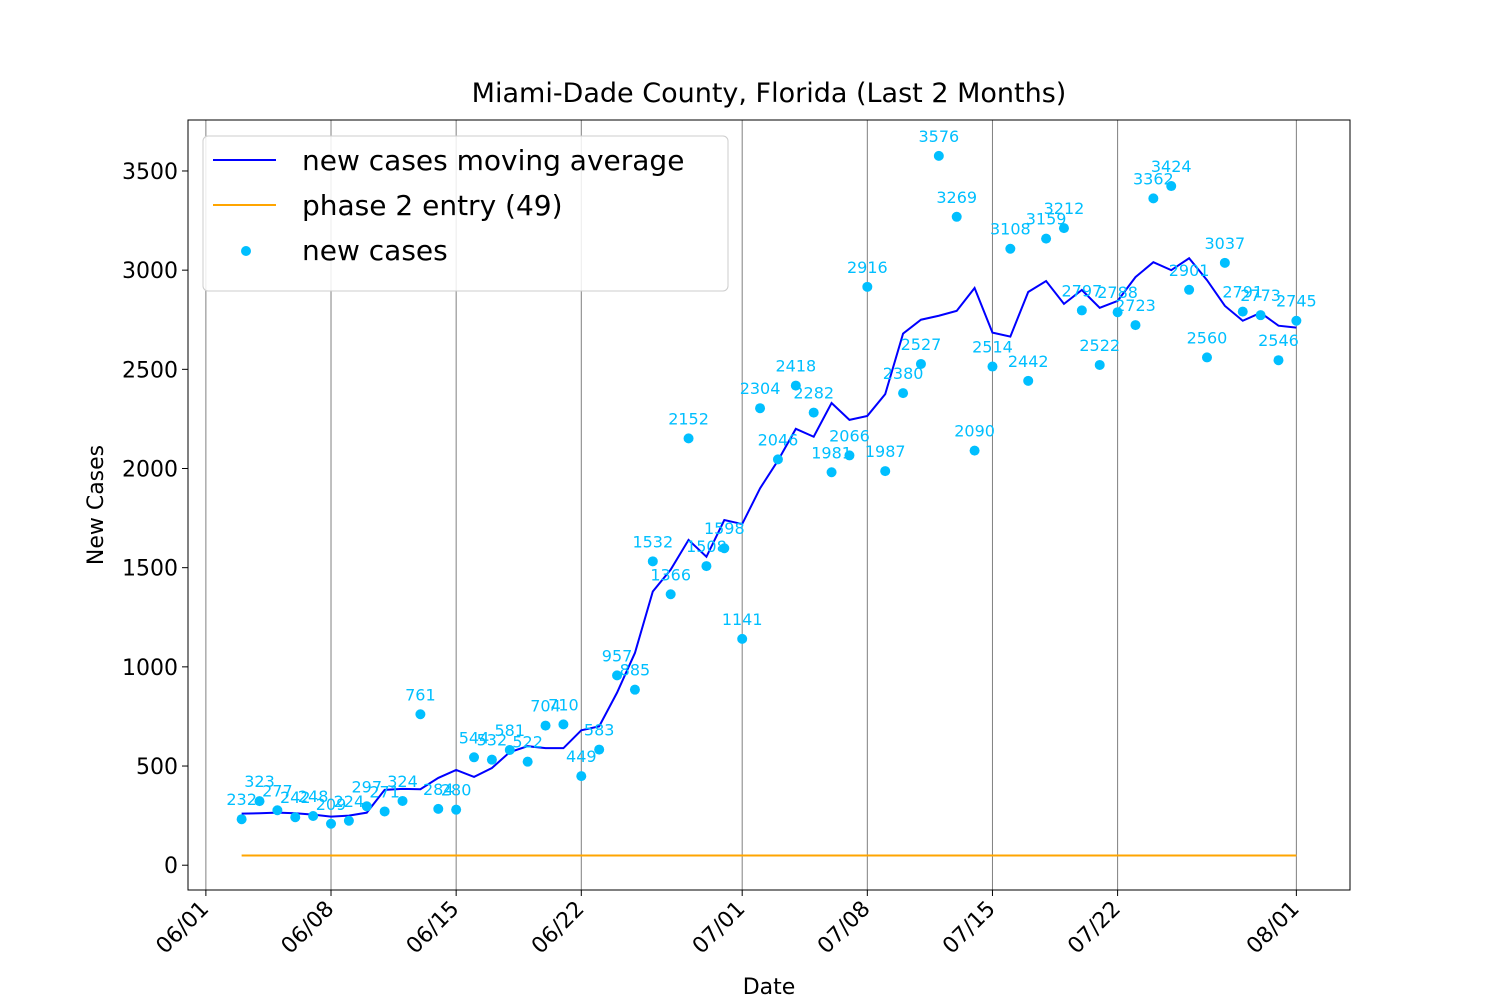  What do you see at coordinates (150, 271) in the screenshot?
I see `y-tick-label: 3000` at bounding box center [150, 271].